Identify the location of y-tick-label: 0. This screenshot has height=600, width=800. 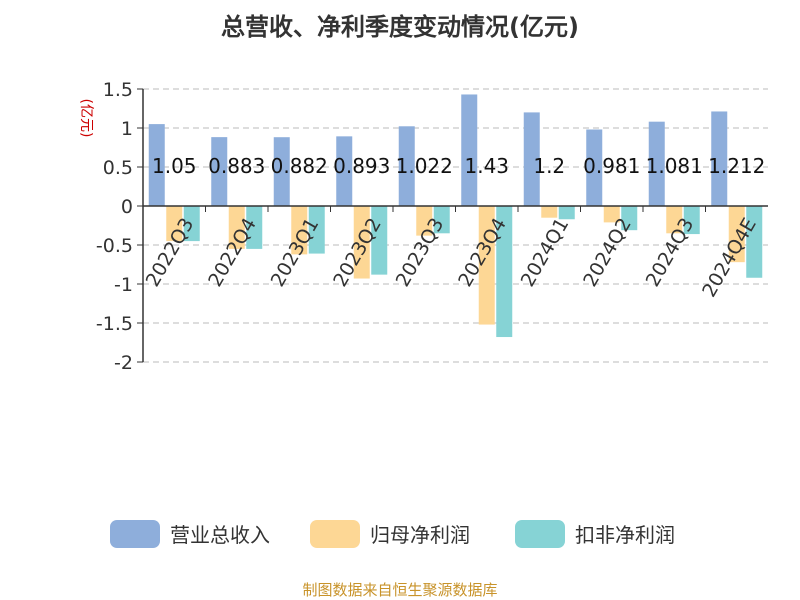
(127, 207).